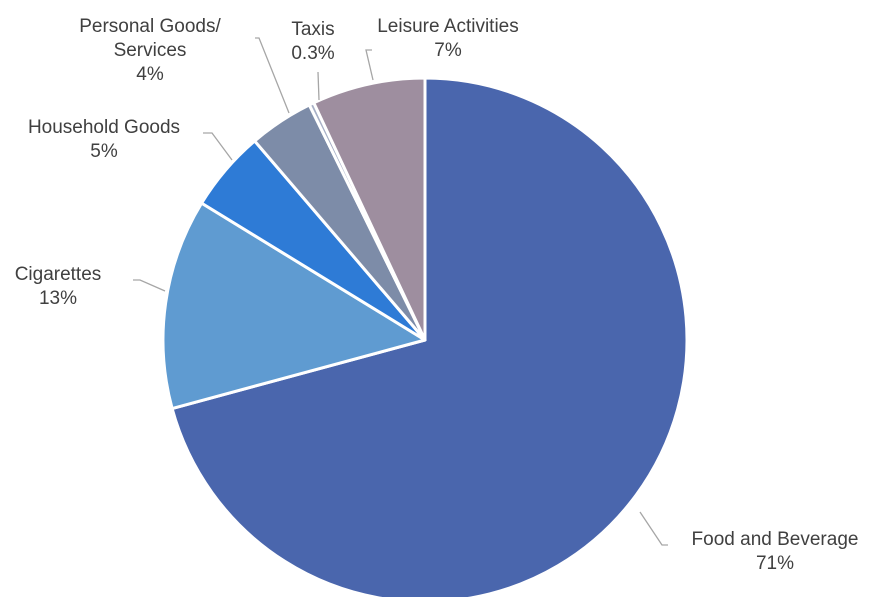 The width and height of the screenshot is (882, 597). I want to click on category-label: Personal Goods/, so click(150, 26).